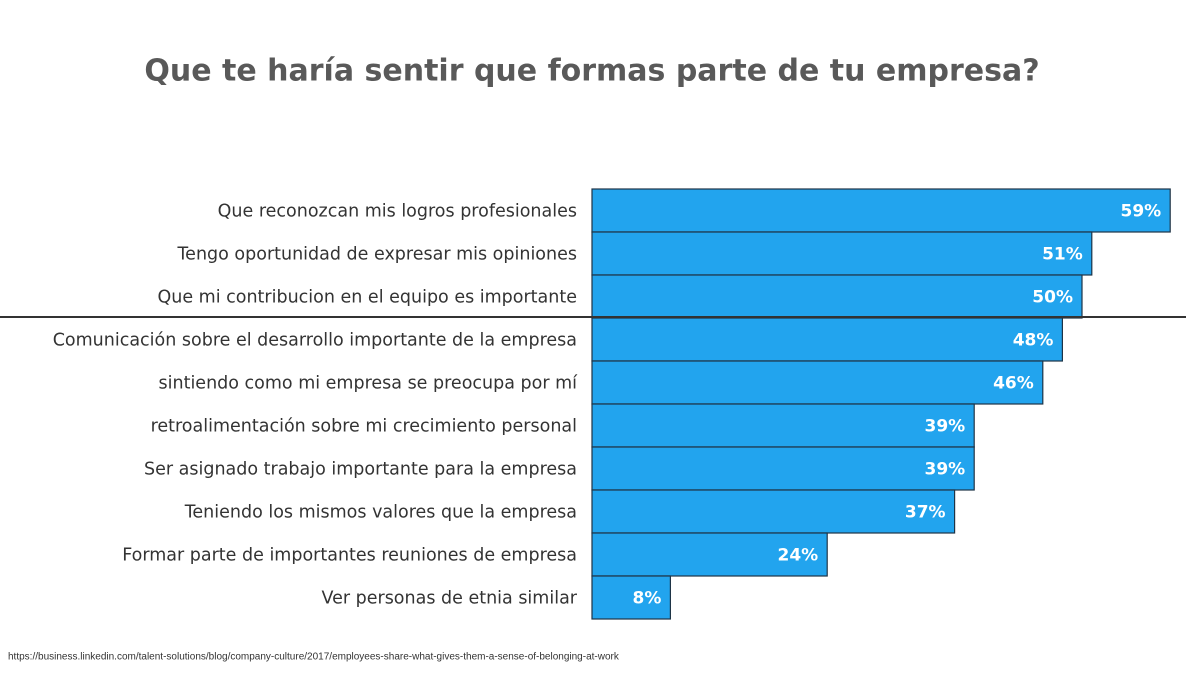 This screenshot has width=1200, height=675. I want to click on value-label: 37%, so click(925, 513).